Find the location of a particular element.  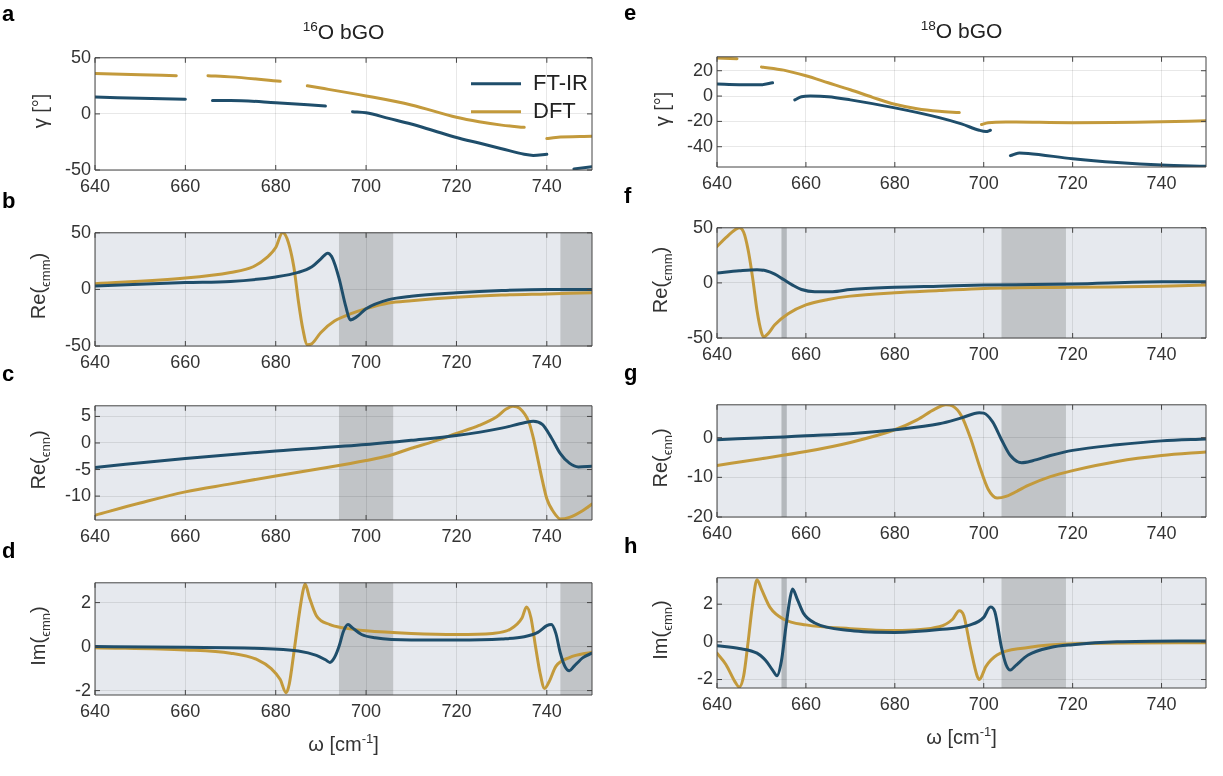

y-tick-label: -40 is located at coordinates (699, 145).